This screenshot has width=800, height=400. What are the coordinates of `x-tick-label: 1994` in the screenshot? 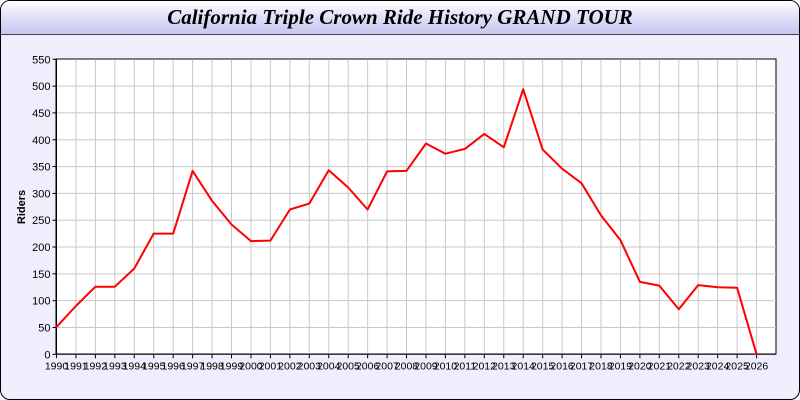 It's located at (135, 366).